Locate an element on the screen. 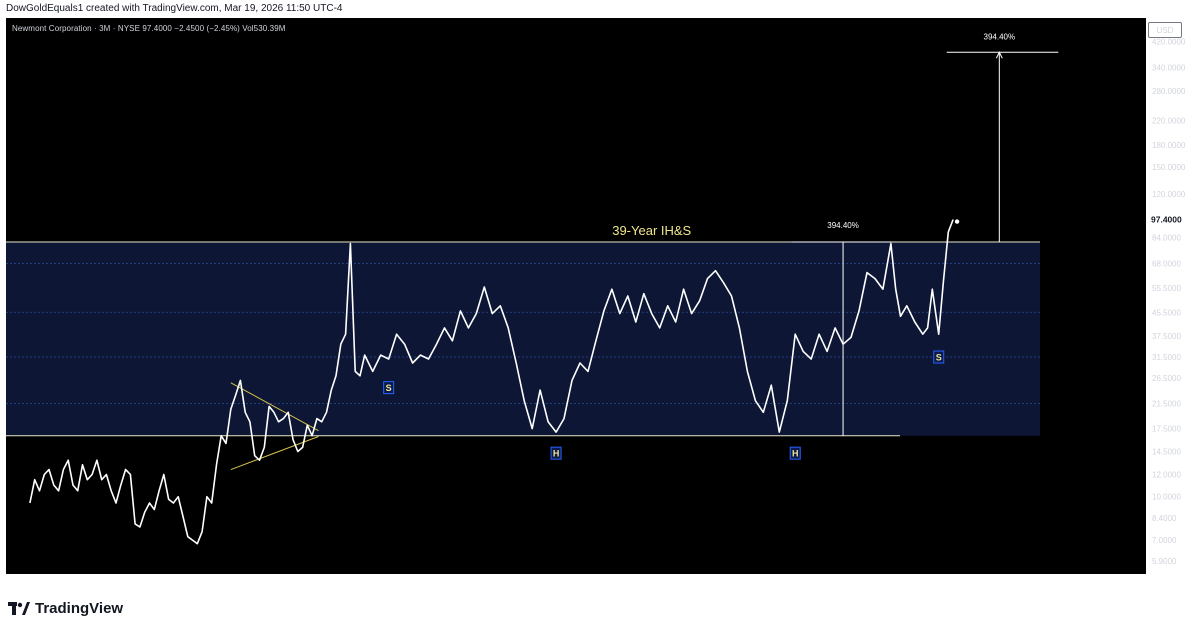  currency-selector: USD is located at coordinates (1165, 30).